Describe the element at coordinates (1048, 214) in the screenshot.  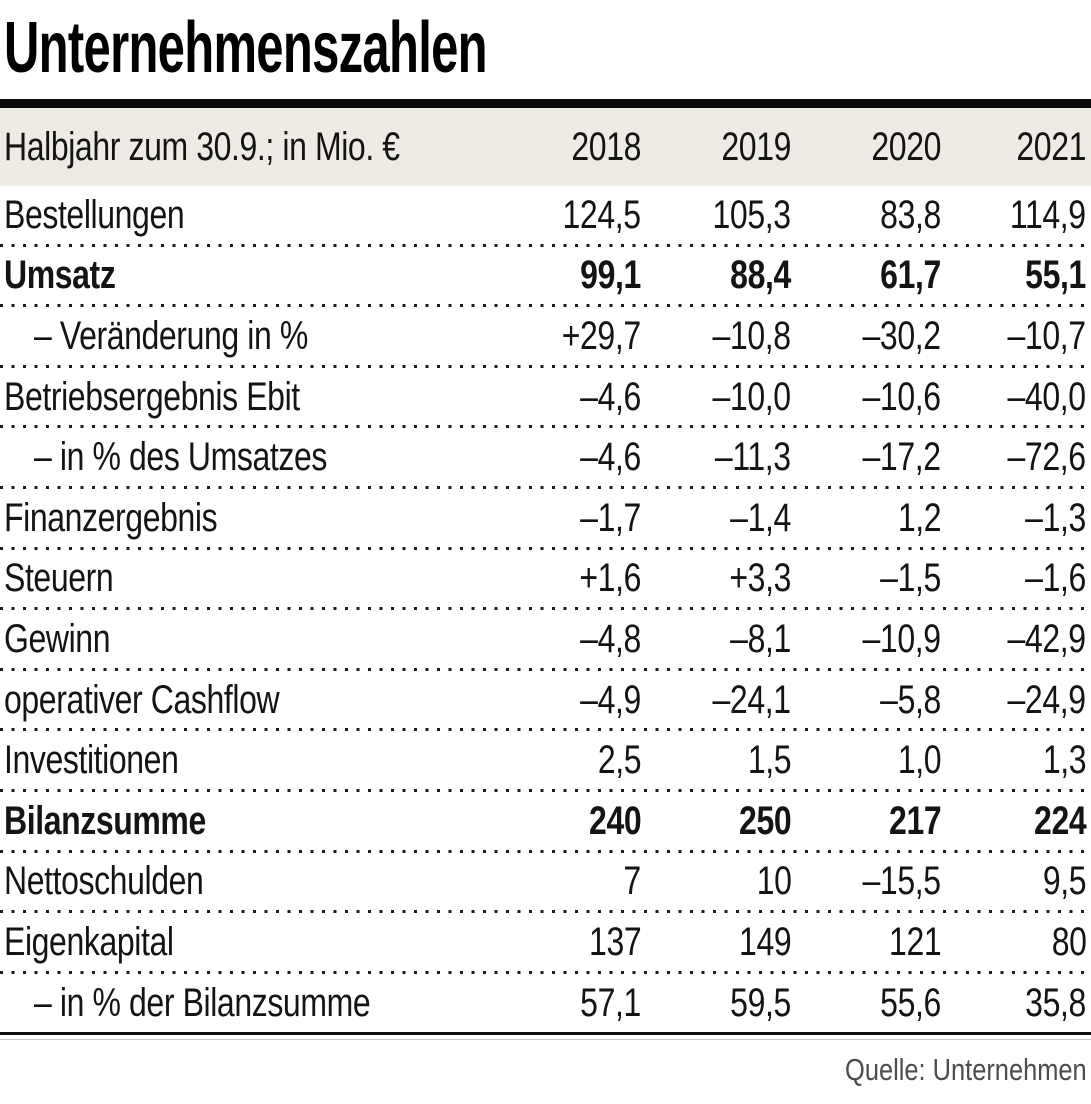
I see `cell-value: 114,9` at that location.